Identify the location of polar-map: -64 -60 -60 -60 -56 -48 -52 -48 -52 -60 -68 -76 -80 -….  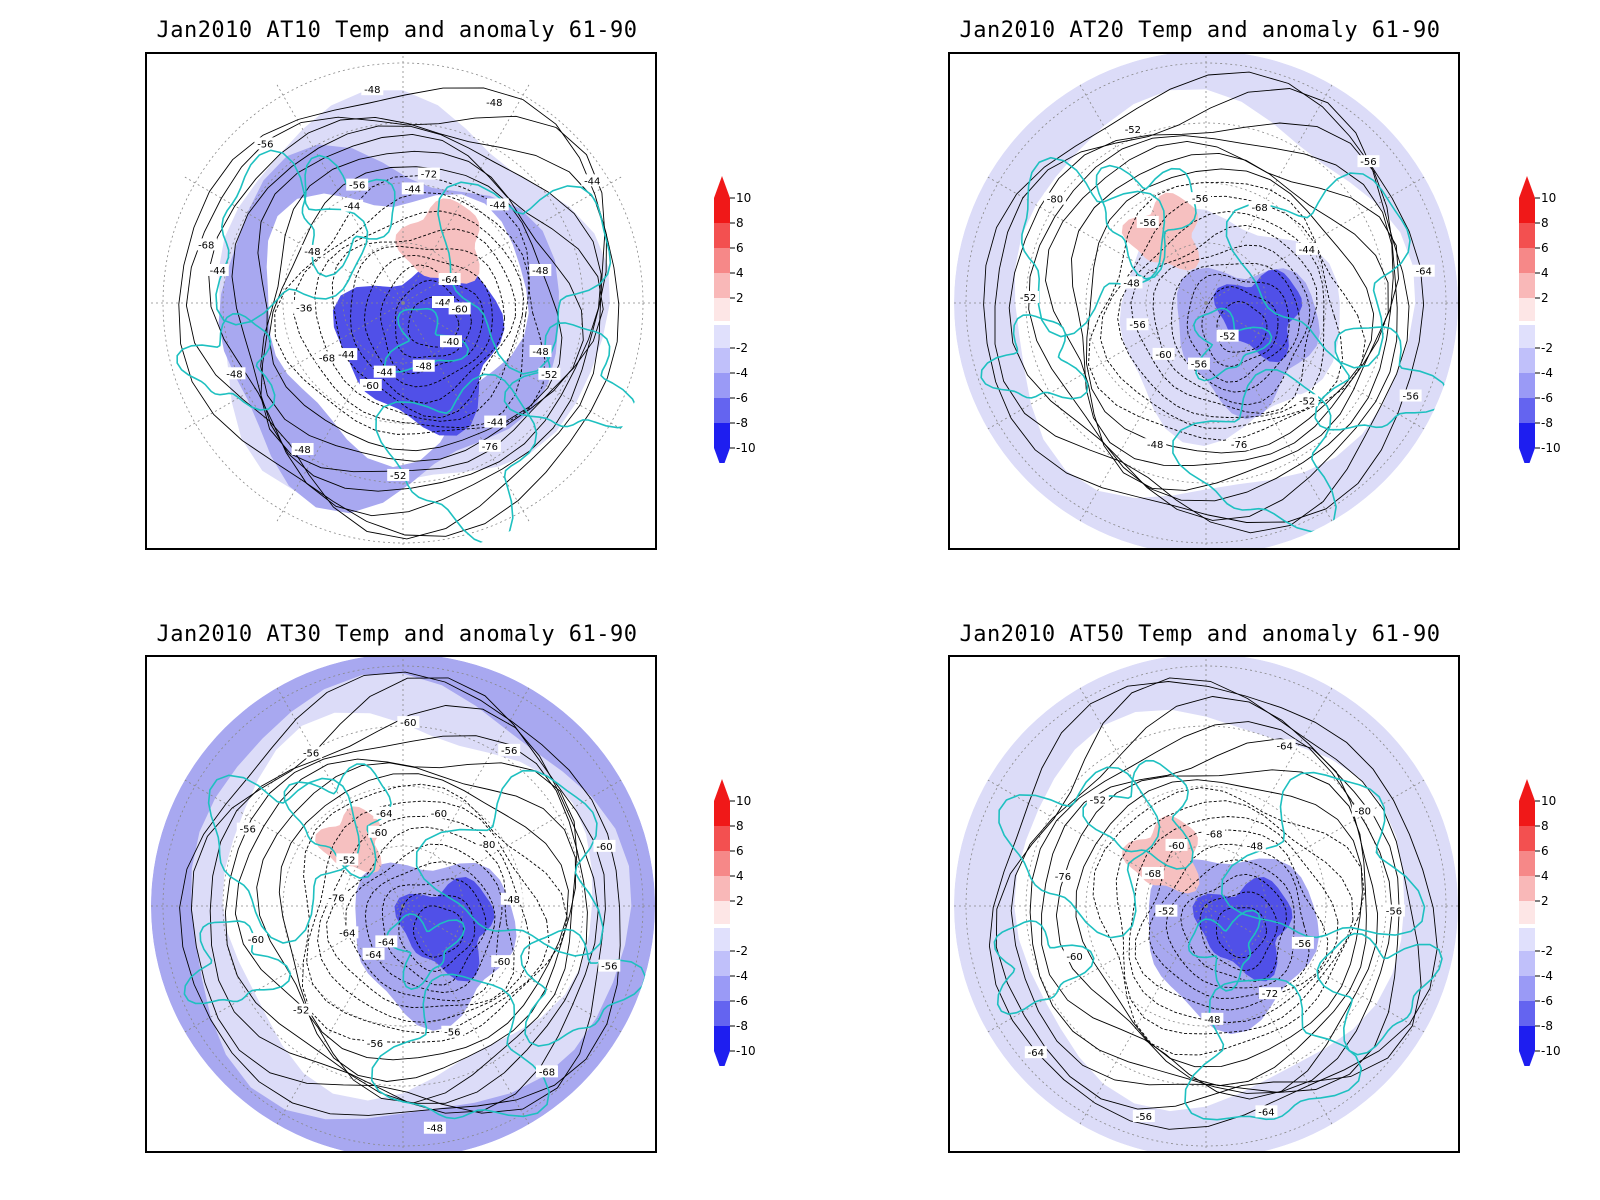
(401, 904).